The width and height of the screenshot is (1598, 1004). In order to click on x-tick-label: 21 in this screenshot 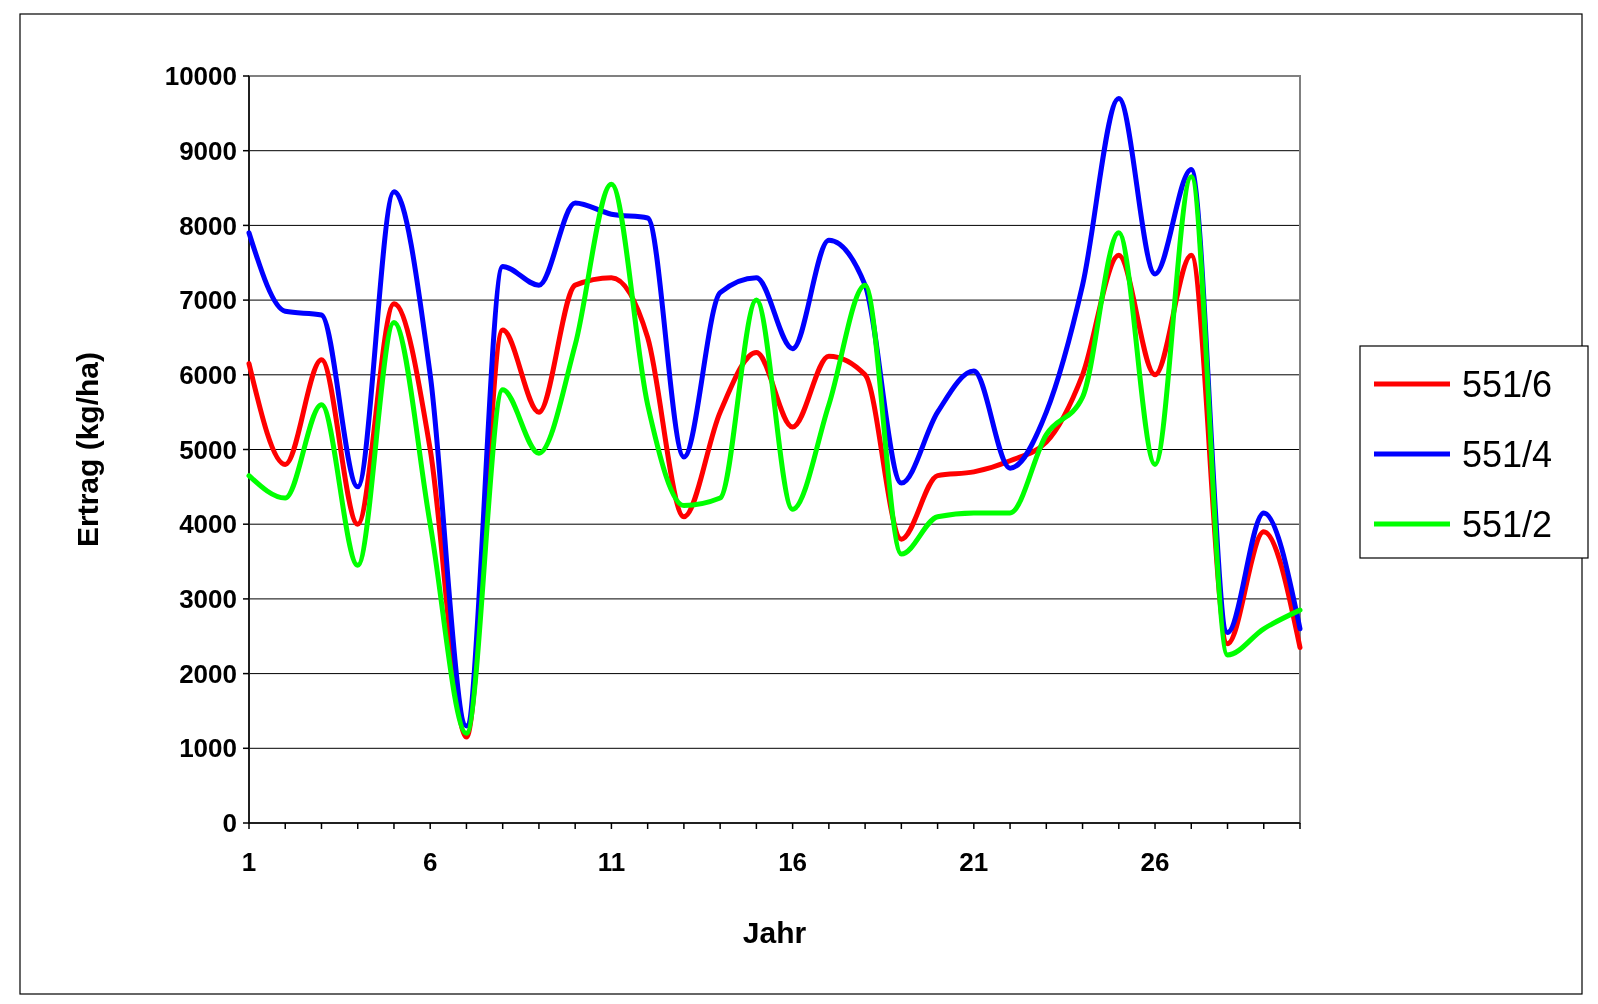, I will do `click(974, 862)`.